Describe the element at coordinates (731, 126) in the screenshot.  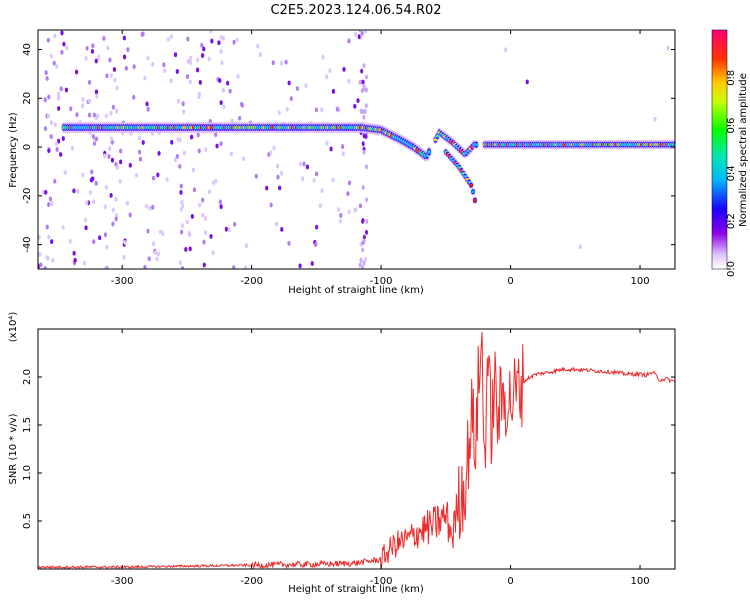
I see `colorbar-tick-label: 0.6` at that location.